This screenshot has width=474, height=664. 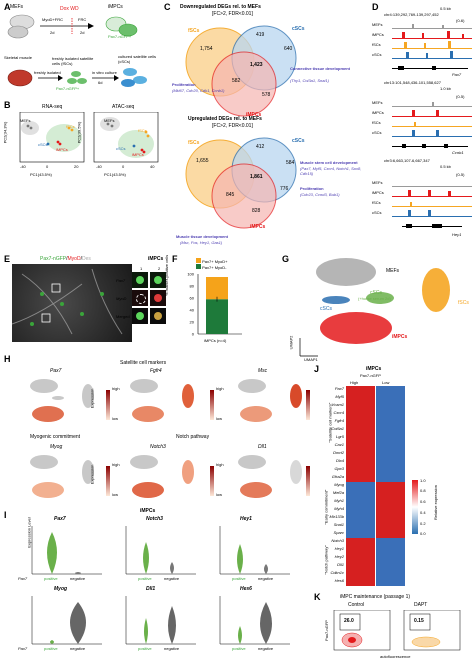 What do you see at coordinates (374, 369) in the screenshot?
I see `j-title: iMPCs` at bounding box center [374, 369].